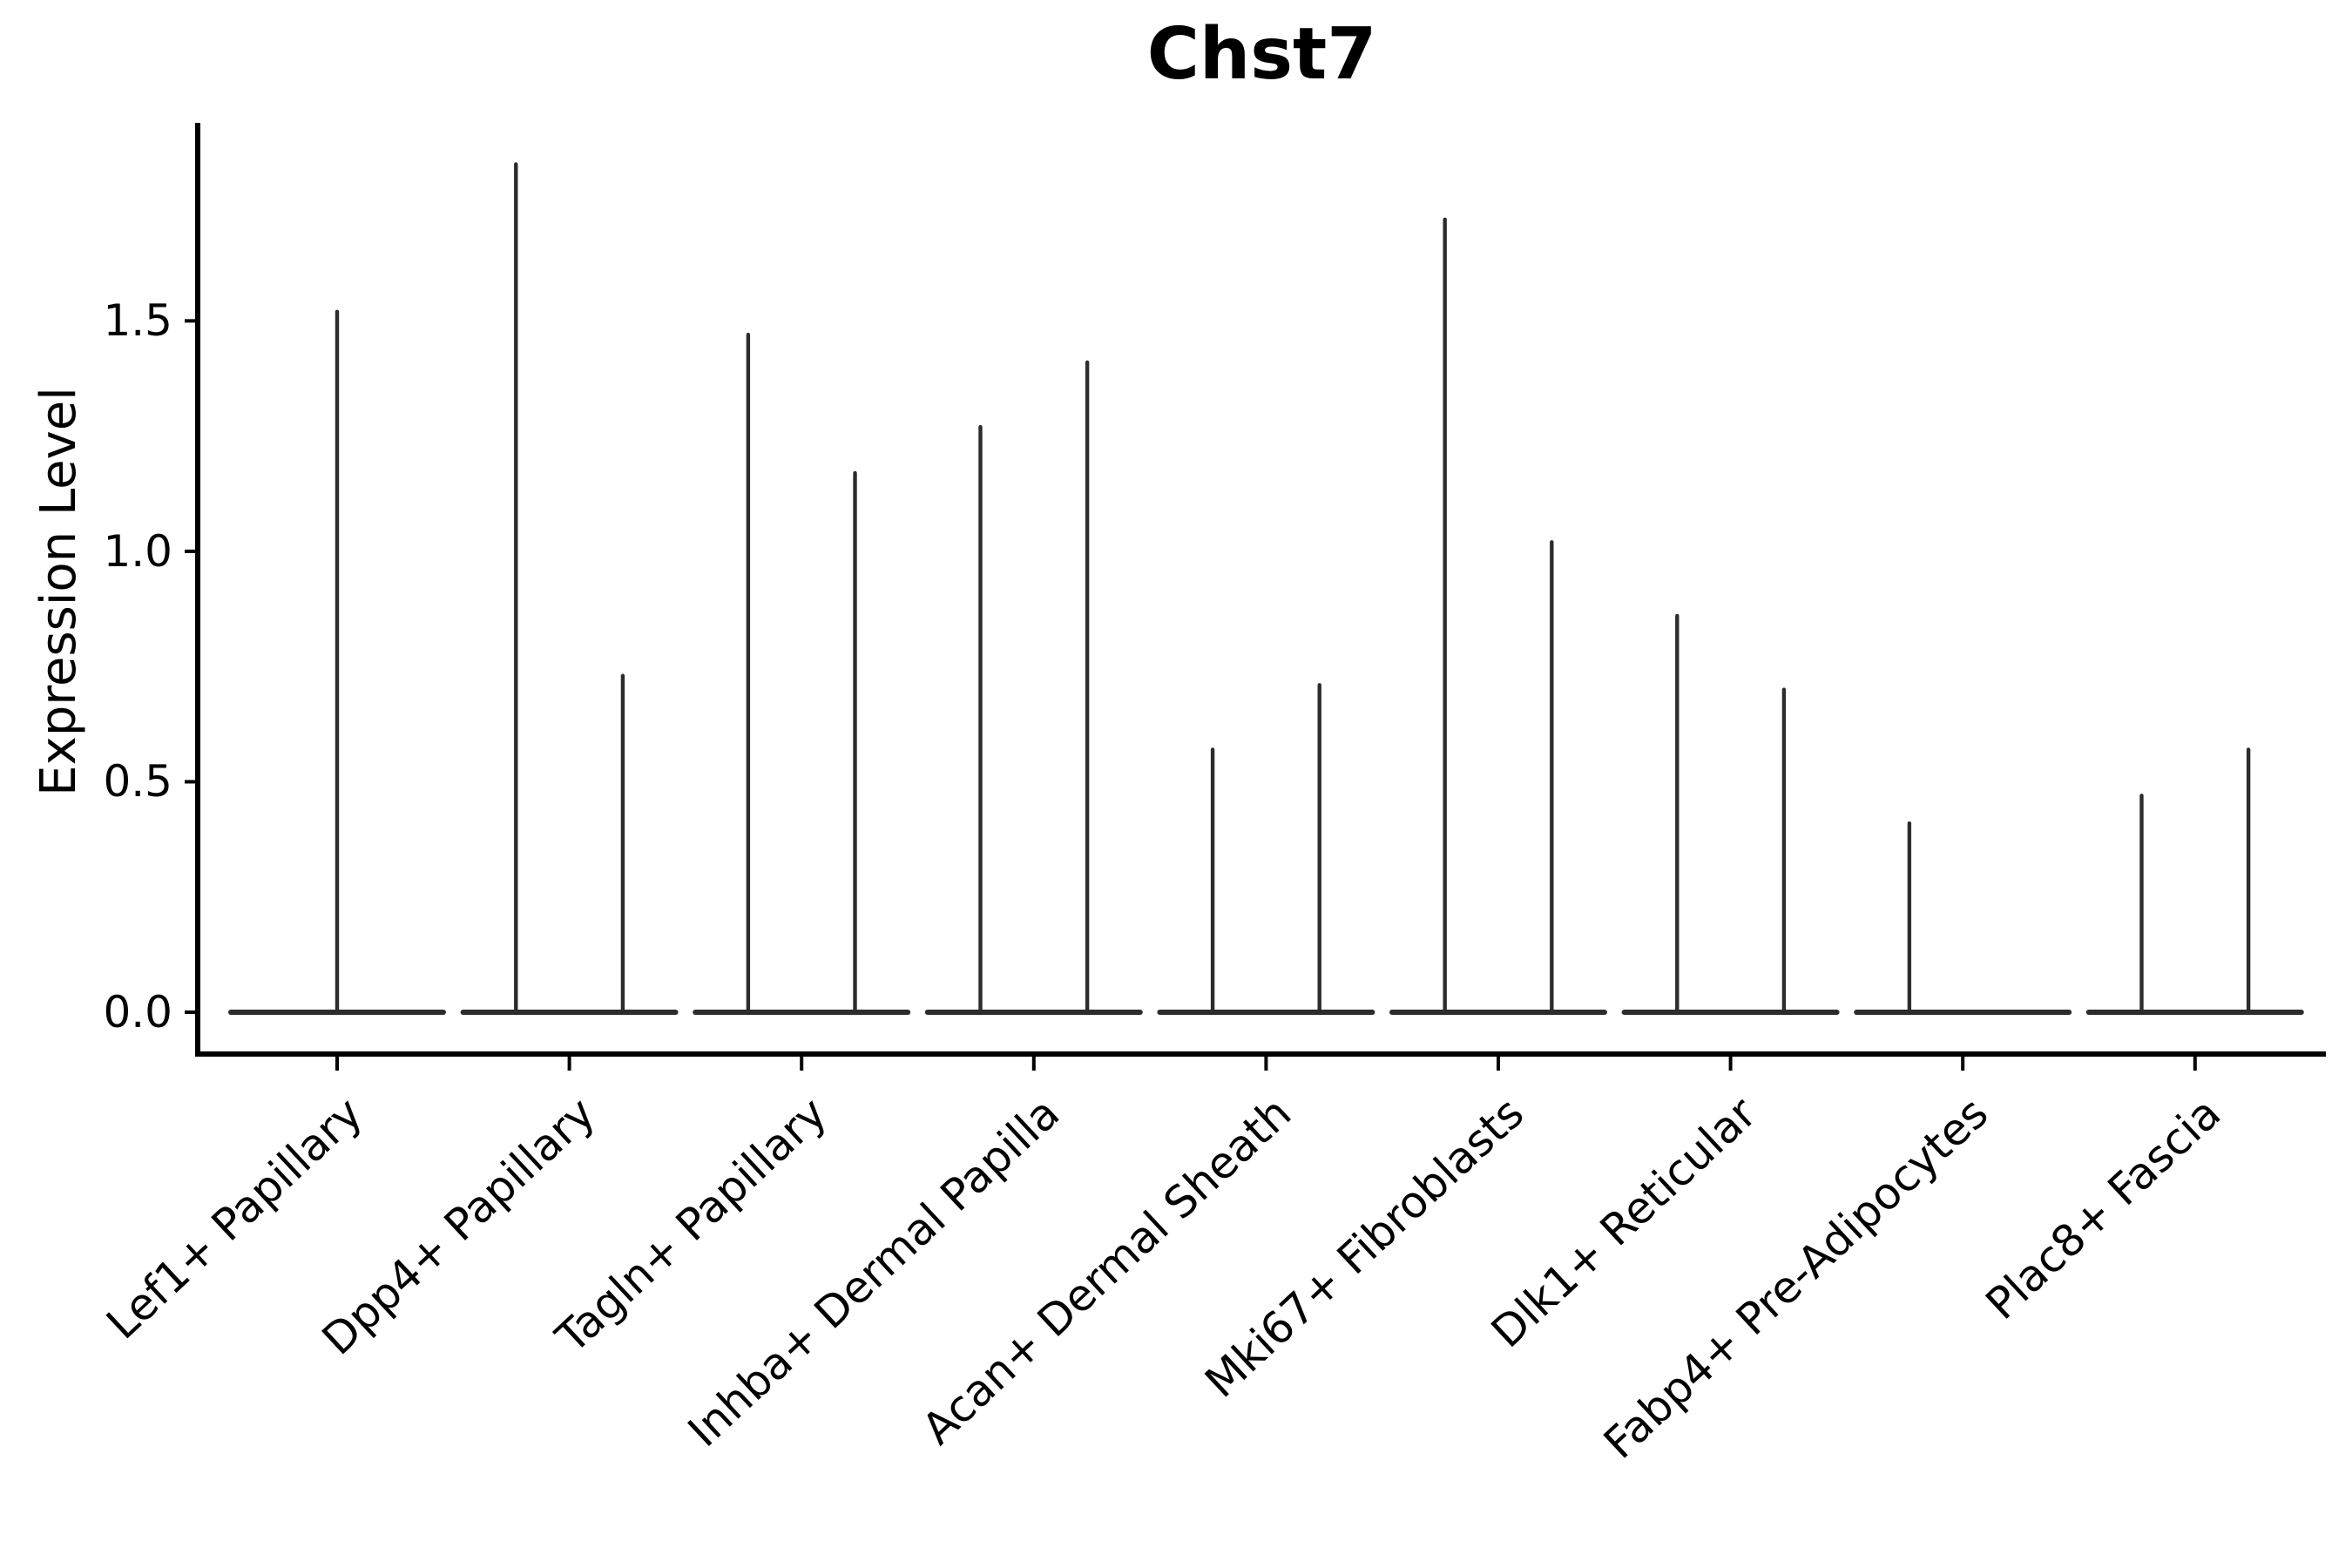 This screenshot has height=1568, width=2352. What do you see at coordinates (137, 551) in the screenshot?
I see `y-tick-label: 1.0` at bounding box center [137, 551].